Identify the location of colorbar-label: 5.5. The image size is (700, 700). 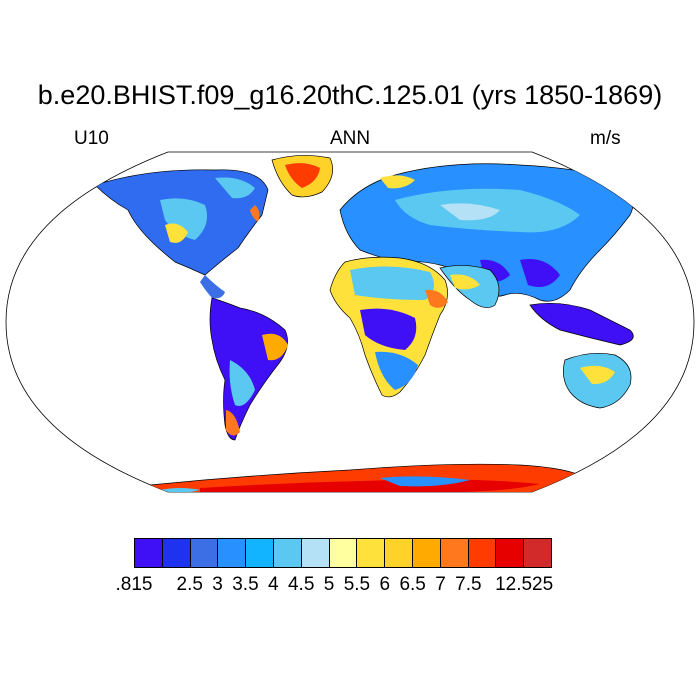
(357, 584).